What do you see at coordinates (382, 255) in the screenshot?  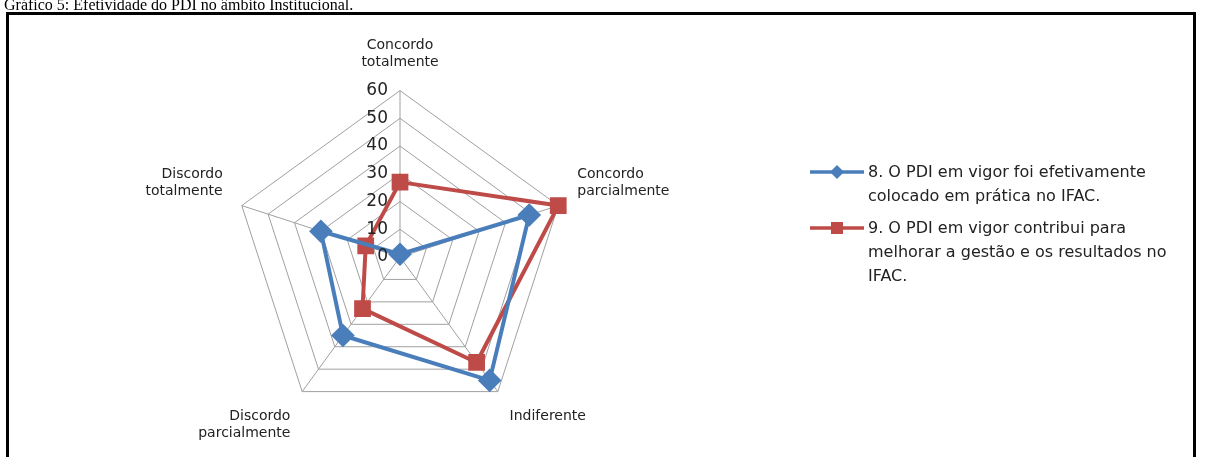 I see `y-tick-label: 0` at bounding box center [382, 255].